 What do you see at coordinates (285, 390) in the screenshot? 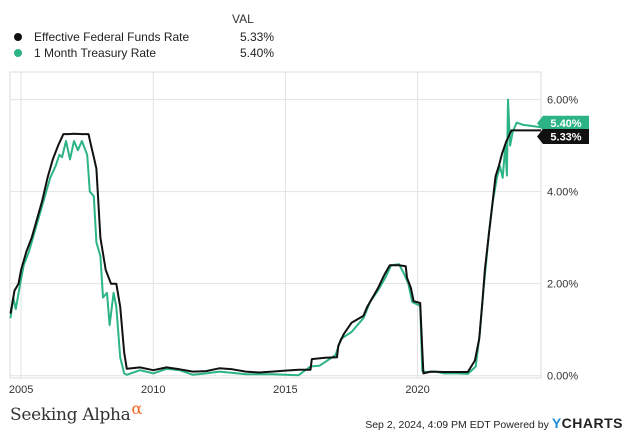
I see `x-tick-label: 2015` at bounding box center [285, 390].